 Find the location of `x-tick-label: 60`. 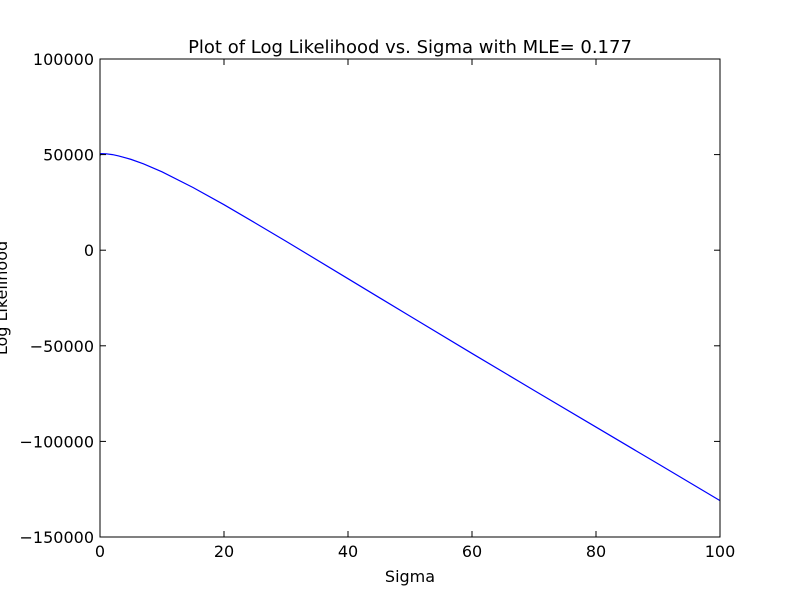

x-tick-label: 60 is located at coordinates (472, 551).